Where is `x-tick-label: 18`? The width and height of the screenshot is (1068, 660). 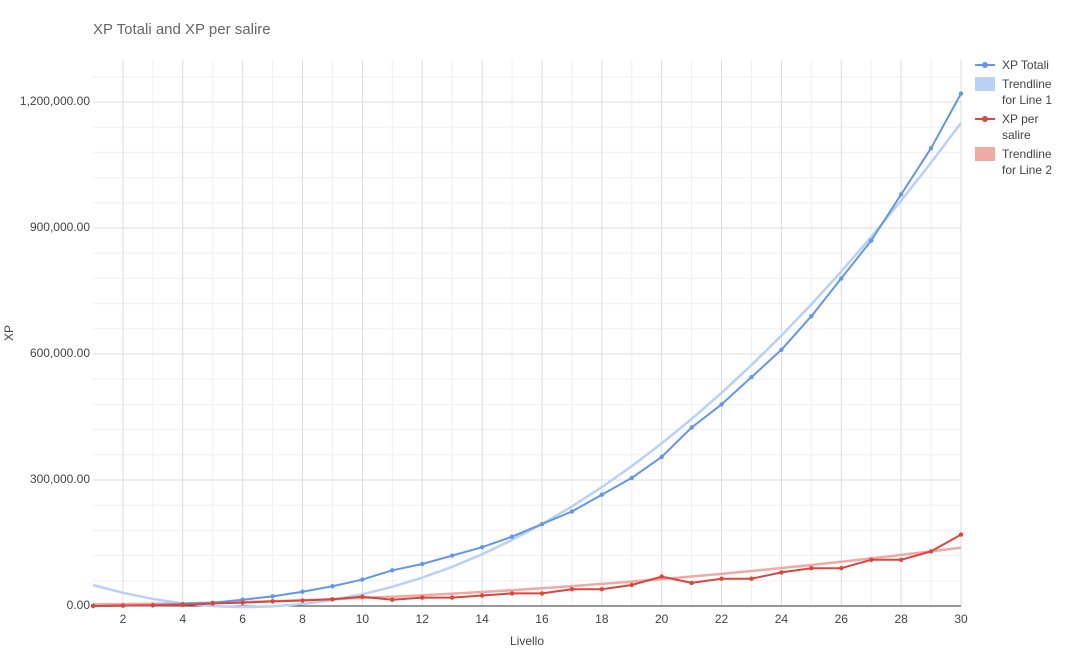
x-tick-label: 18 is located at coordinates (602, 619).